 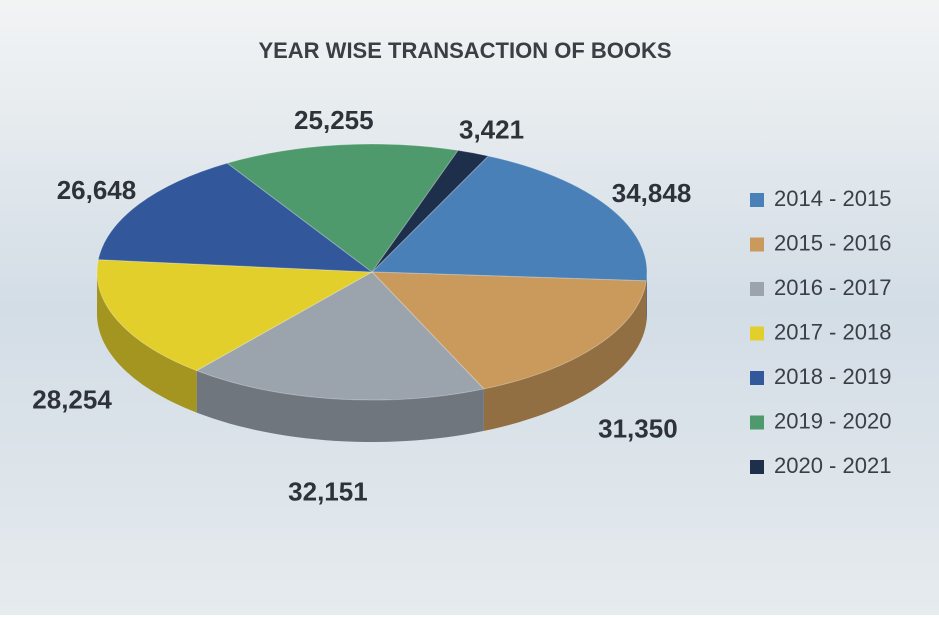 What do you see at coordinates (832, 331) in the screenshot?
I see `legend-label: 2017 - 2018` at bounding box center [832, 331].